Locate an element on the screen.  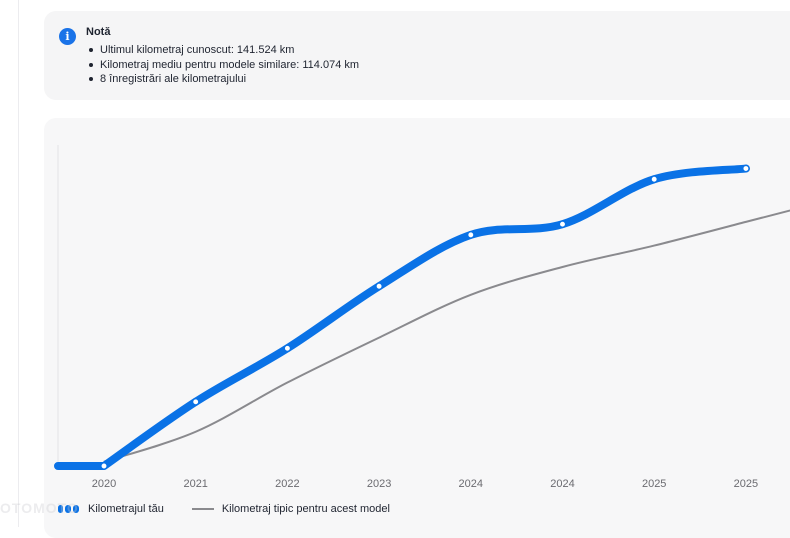
legend-item-mine: Kilometrajul tău is located at coordinates (111, 509).